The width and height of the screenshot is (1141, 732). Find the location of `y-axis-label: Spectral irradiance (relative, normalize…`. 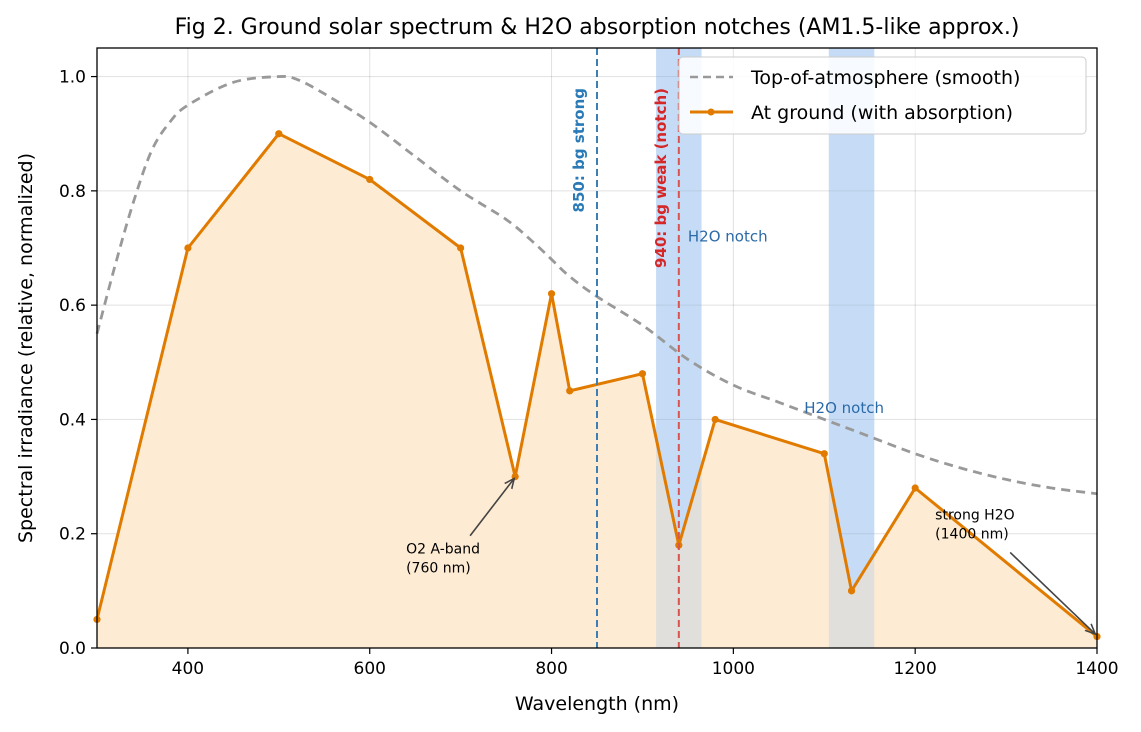

y-axis-label: Spectral irradiance (relative, normalize… is located at coordinates (26, 348).